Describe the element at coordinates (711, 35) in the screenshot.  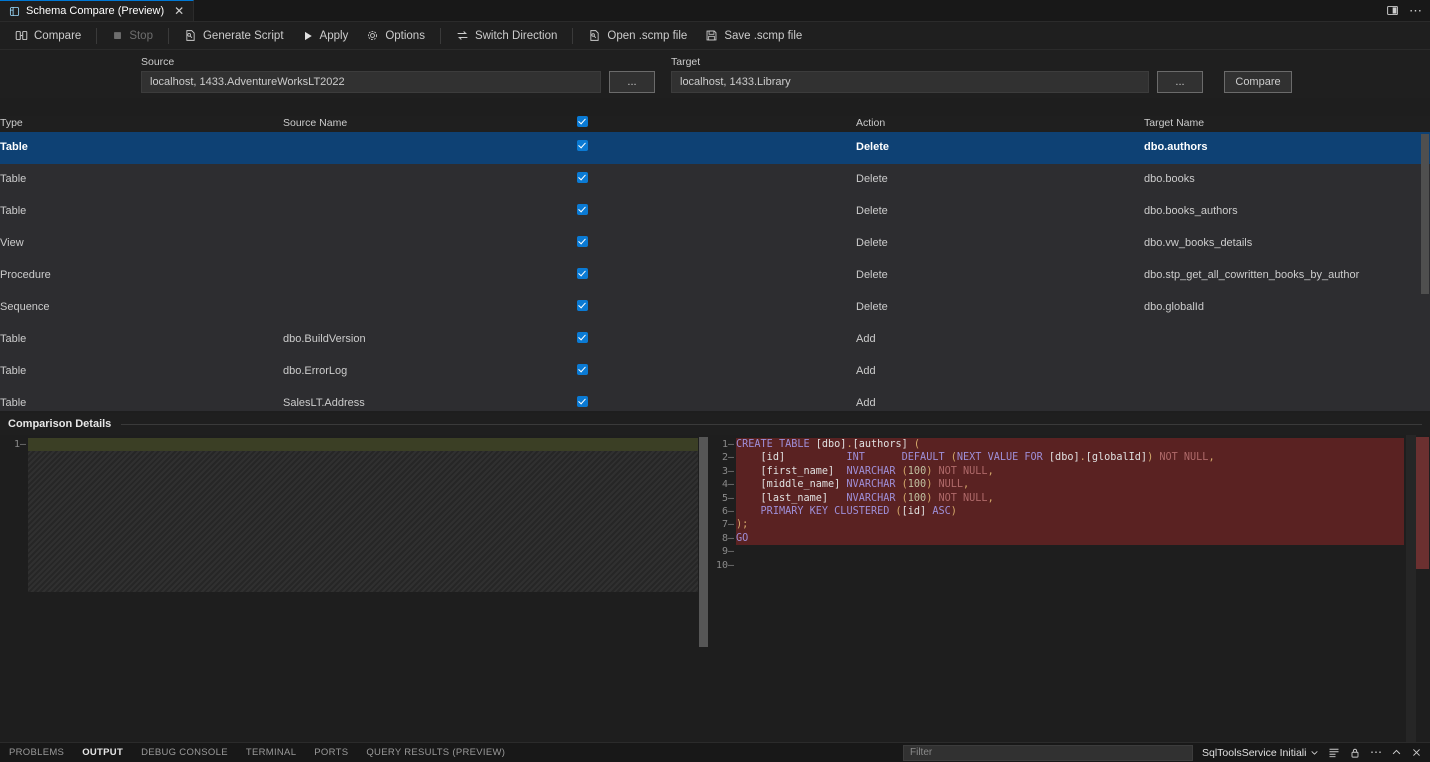
I see `save-icon` at that location.